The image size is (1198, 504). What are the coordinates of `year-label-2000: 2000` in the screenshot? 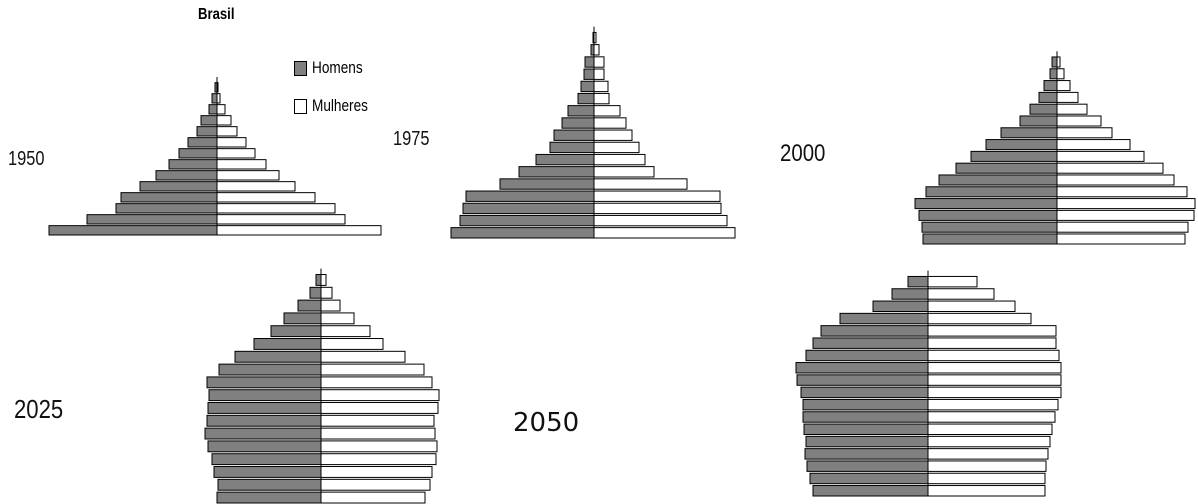 It's located at (803, 153).